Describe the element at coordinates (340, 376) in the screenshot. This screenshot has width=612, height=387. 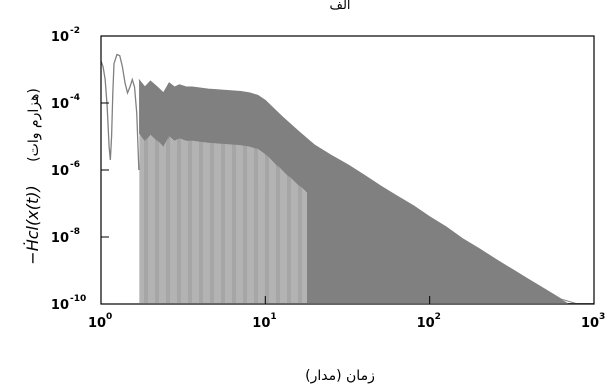
I see `x-axis-title: زمان (مدار)` at that location.